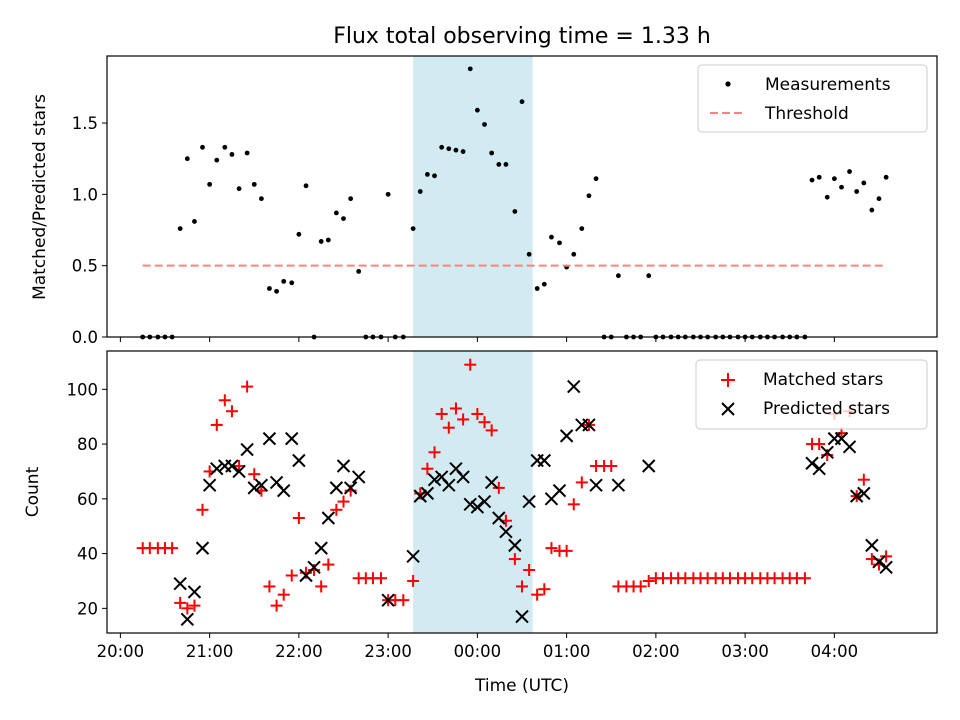 This screenshot has height=720, width=960. I want to click on x-tick-label: 22:00, so click(299, 651).